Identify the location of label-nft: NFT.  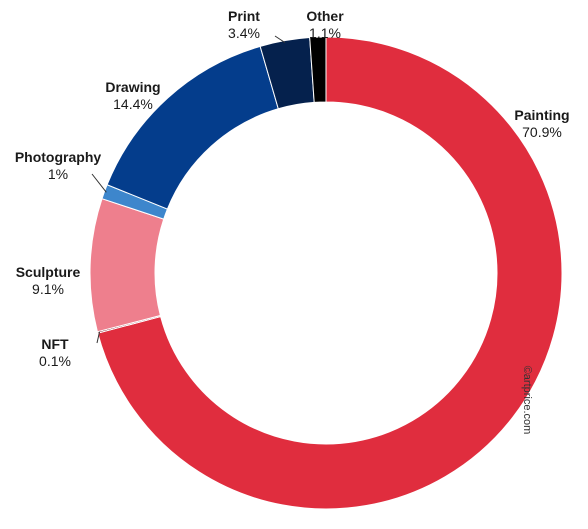
(55, 344).